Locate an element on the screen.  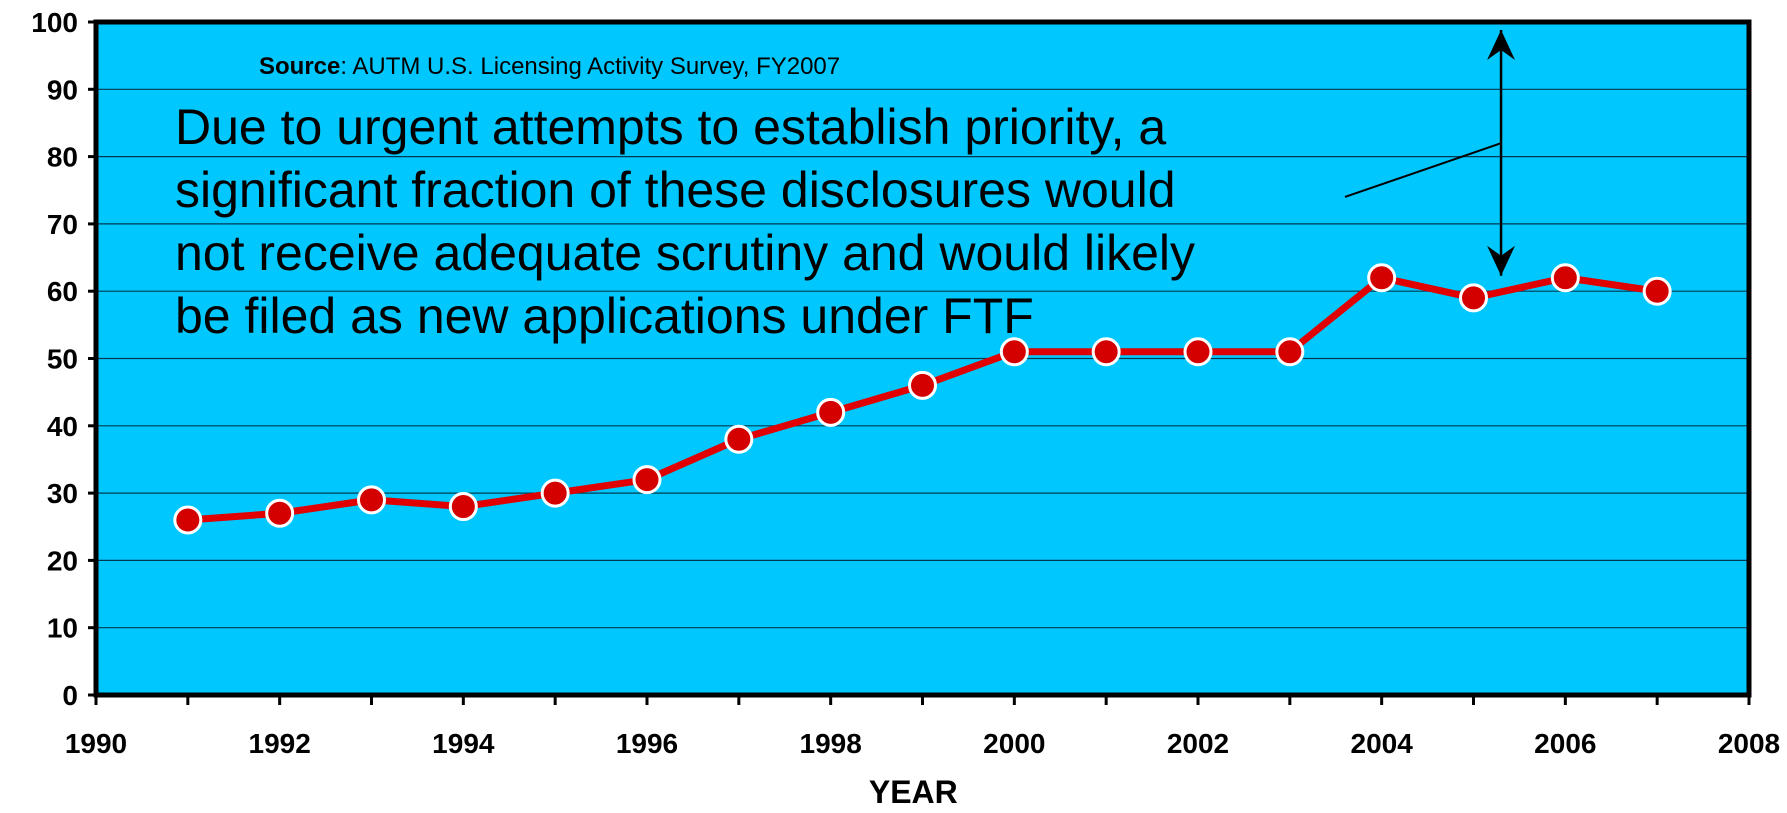
x-tick-label: 1998 is located at coordinates (831, 743).